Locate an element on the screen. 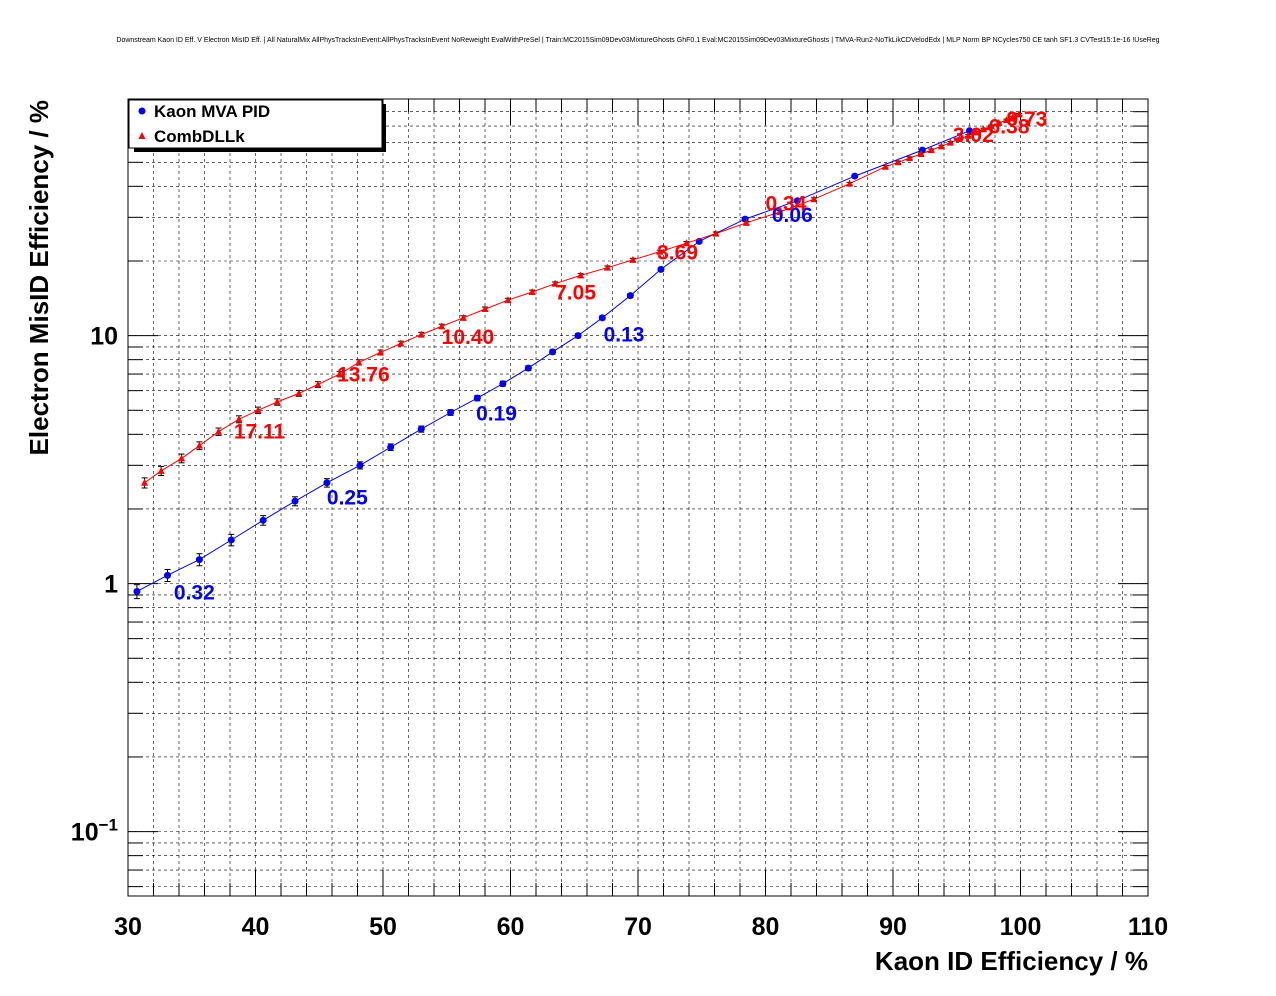  point-label: 6.38 is located at coordinates (1009, 126).